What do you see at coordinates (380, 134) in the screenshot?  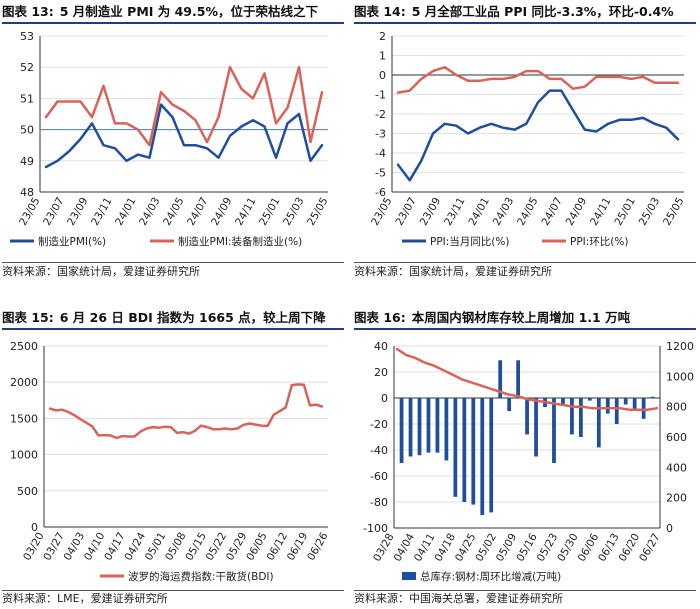 I see `y-tick-label: -3` at bounding box center [380, 134].